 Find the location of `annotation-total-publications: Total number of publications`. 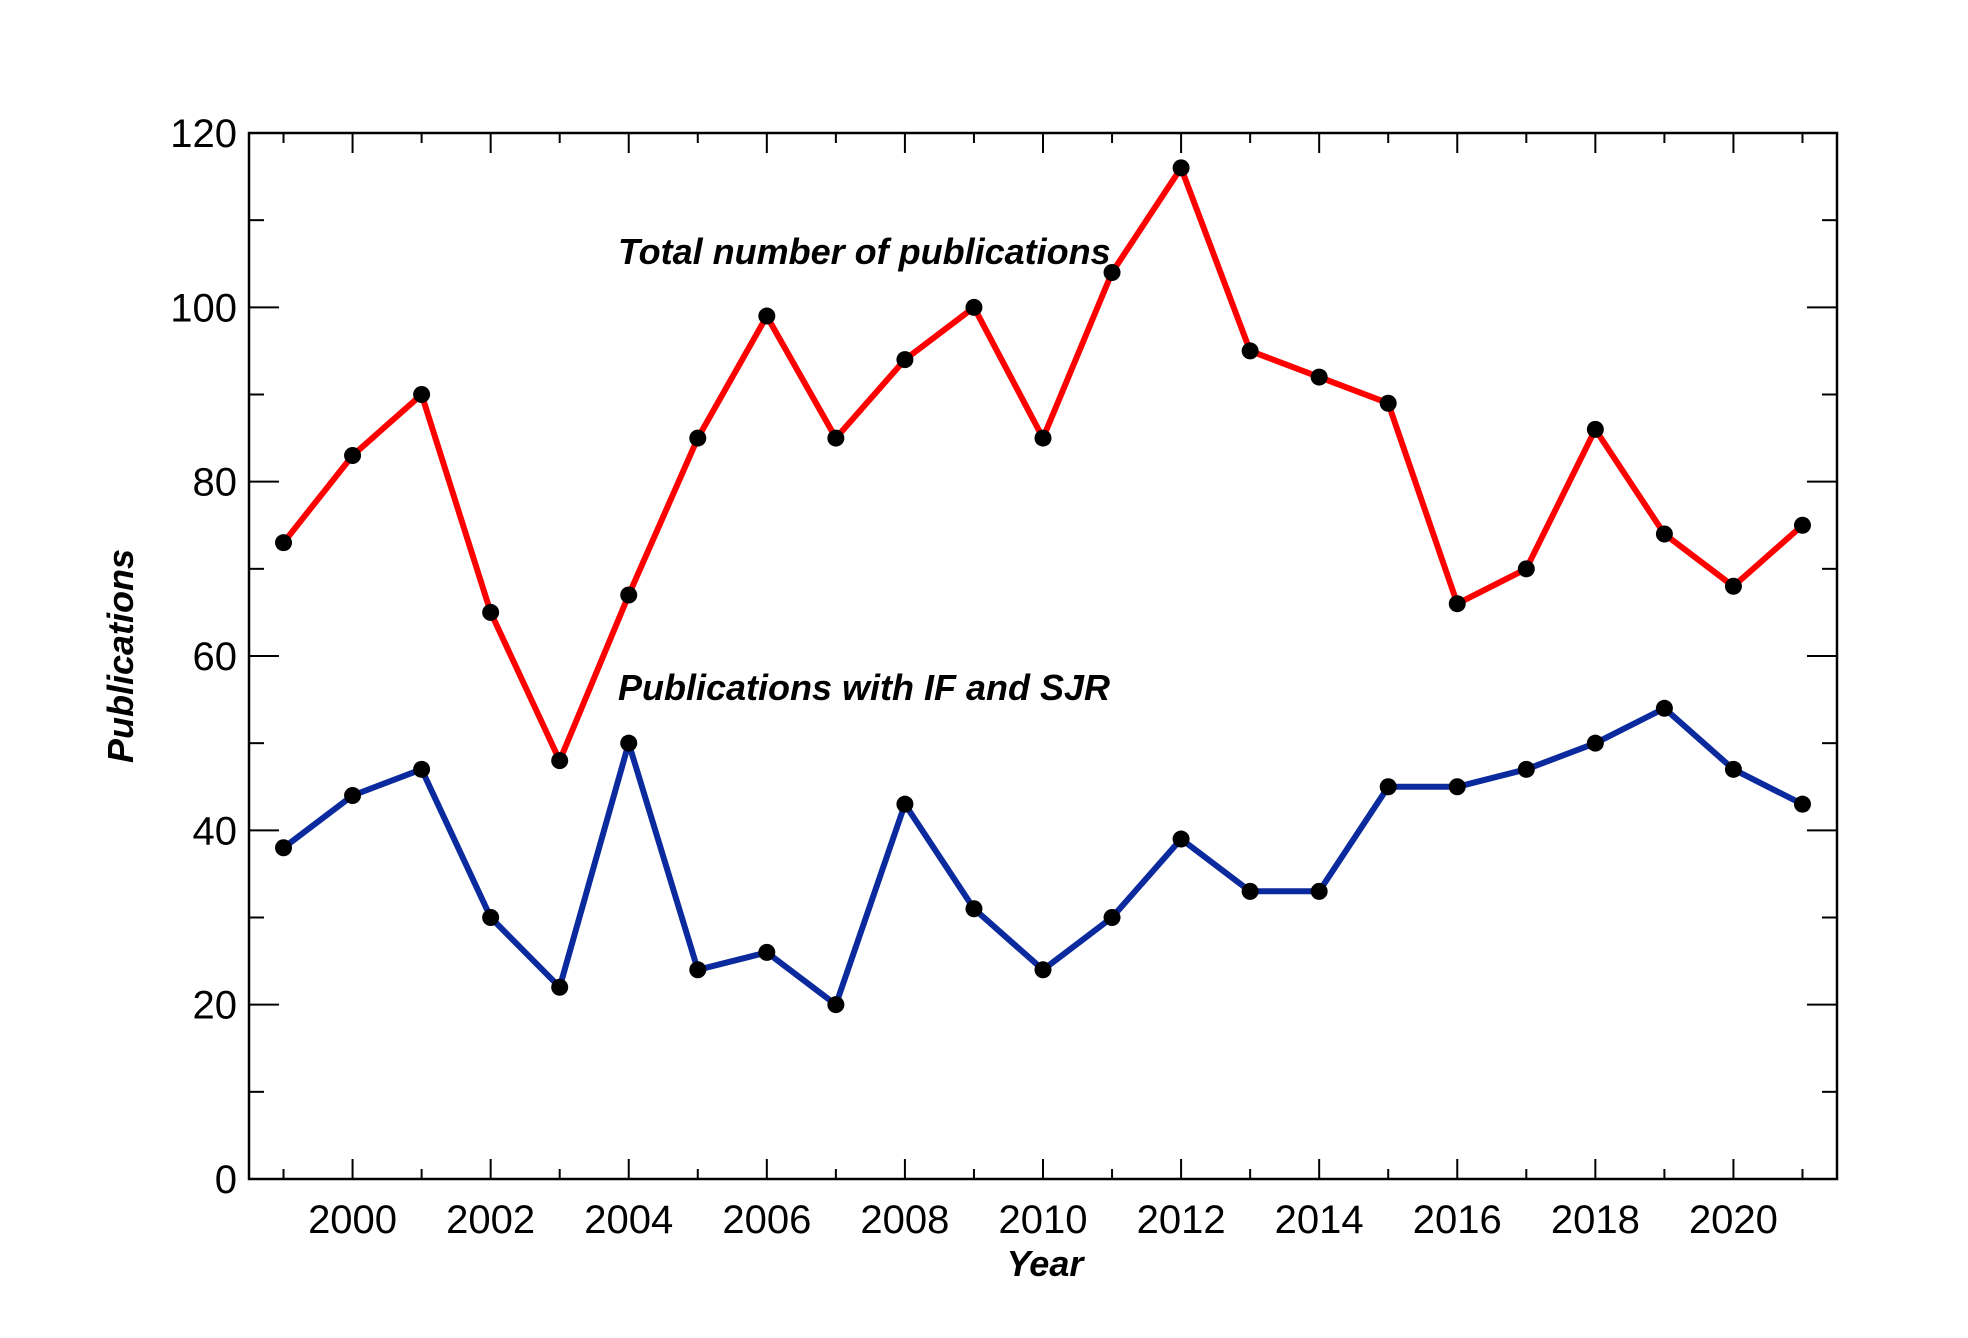

annotation-total-publications: Total number of publications is located at coordinates (864, 251).